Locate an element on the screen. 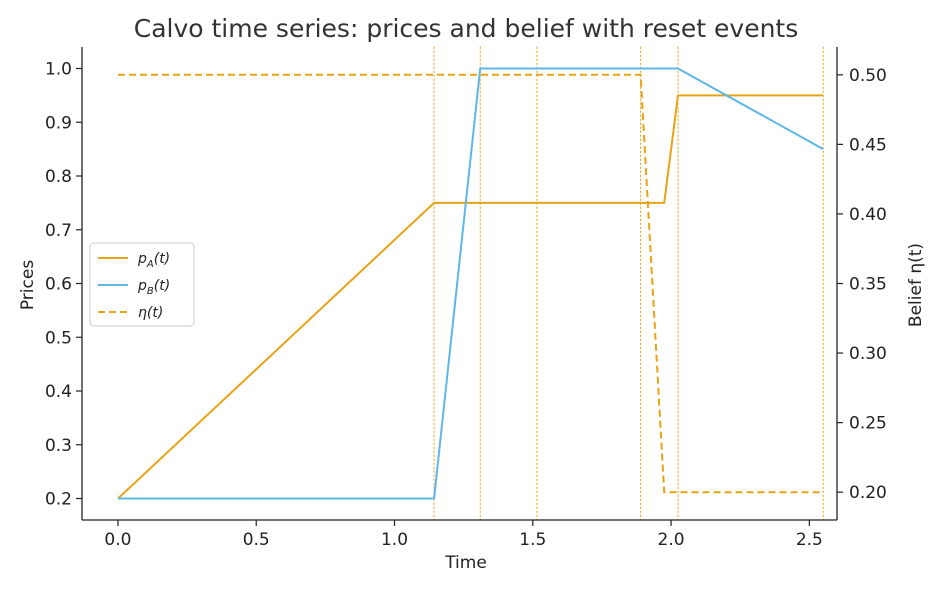 The image size is (947, 592). y-tick-label: 0.4 is located at coordinates (58, 392).